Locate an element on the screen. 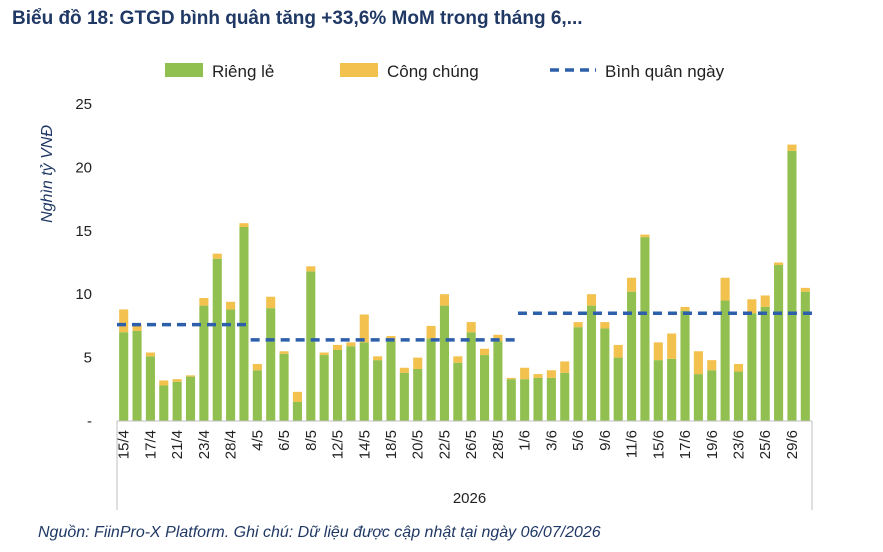  x-tick-label: 23/4 is located at coordinates (204, 444).